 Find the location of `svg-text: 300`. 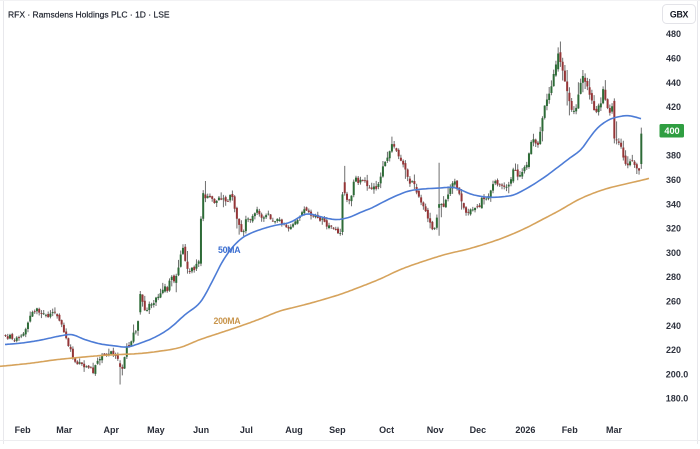

svg-text: 300 is located at coordinates (673, 253).